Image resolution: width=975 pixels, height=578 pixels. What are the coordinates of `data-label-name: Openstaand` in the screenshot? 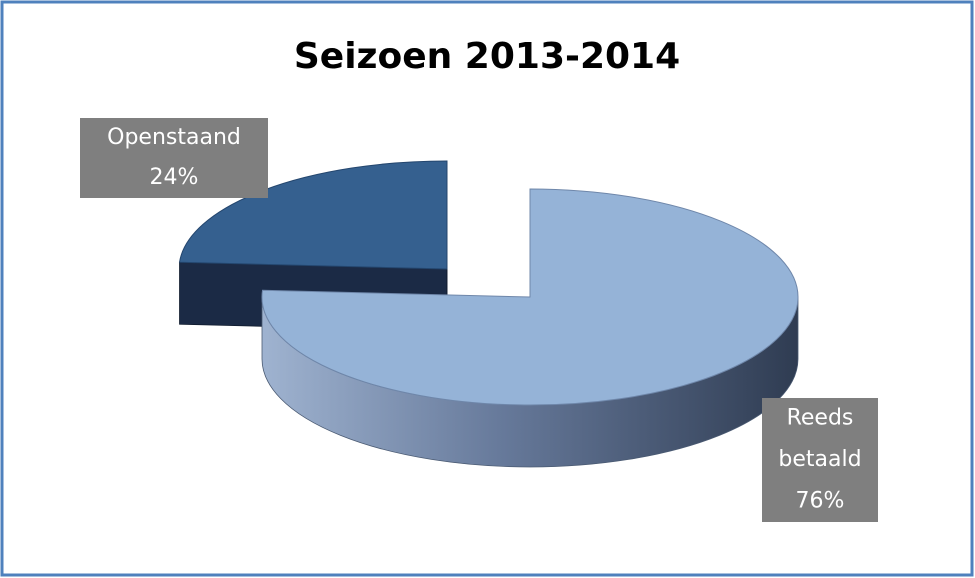 It's located at (174, 137).